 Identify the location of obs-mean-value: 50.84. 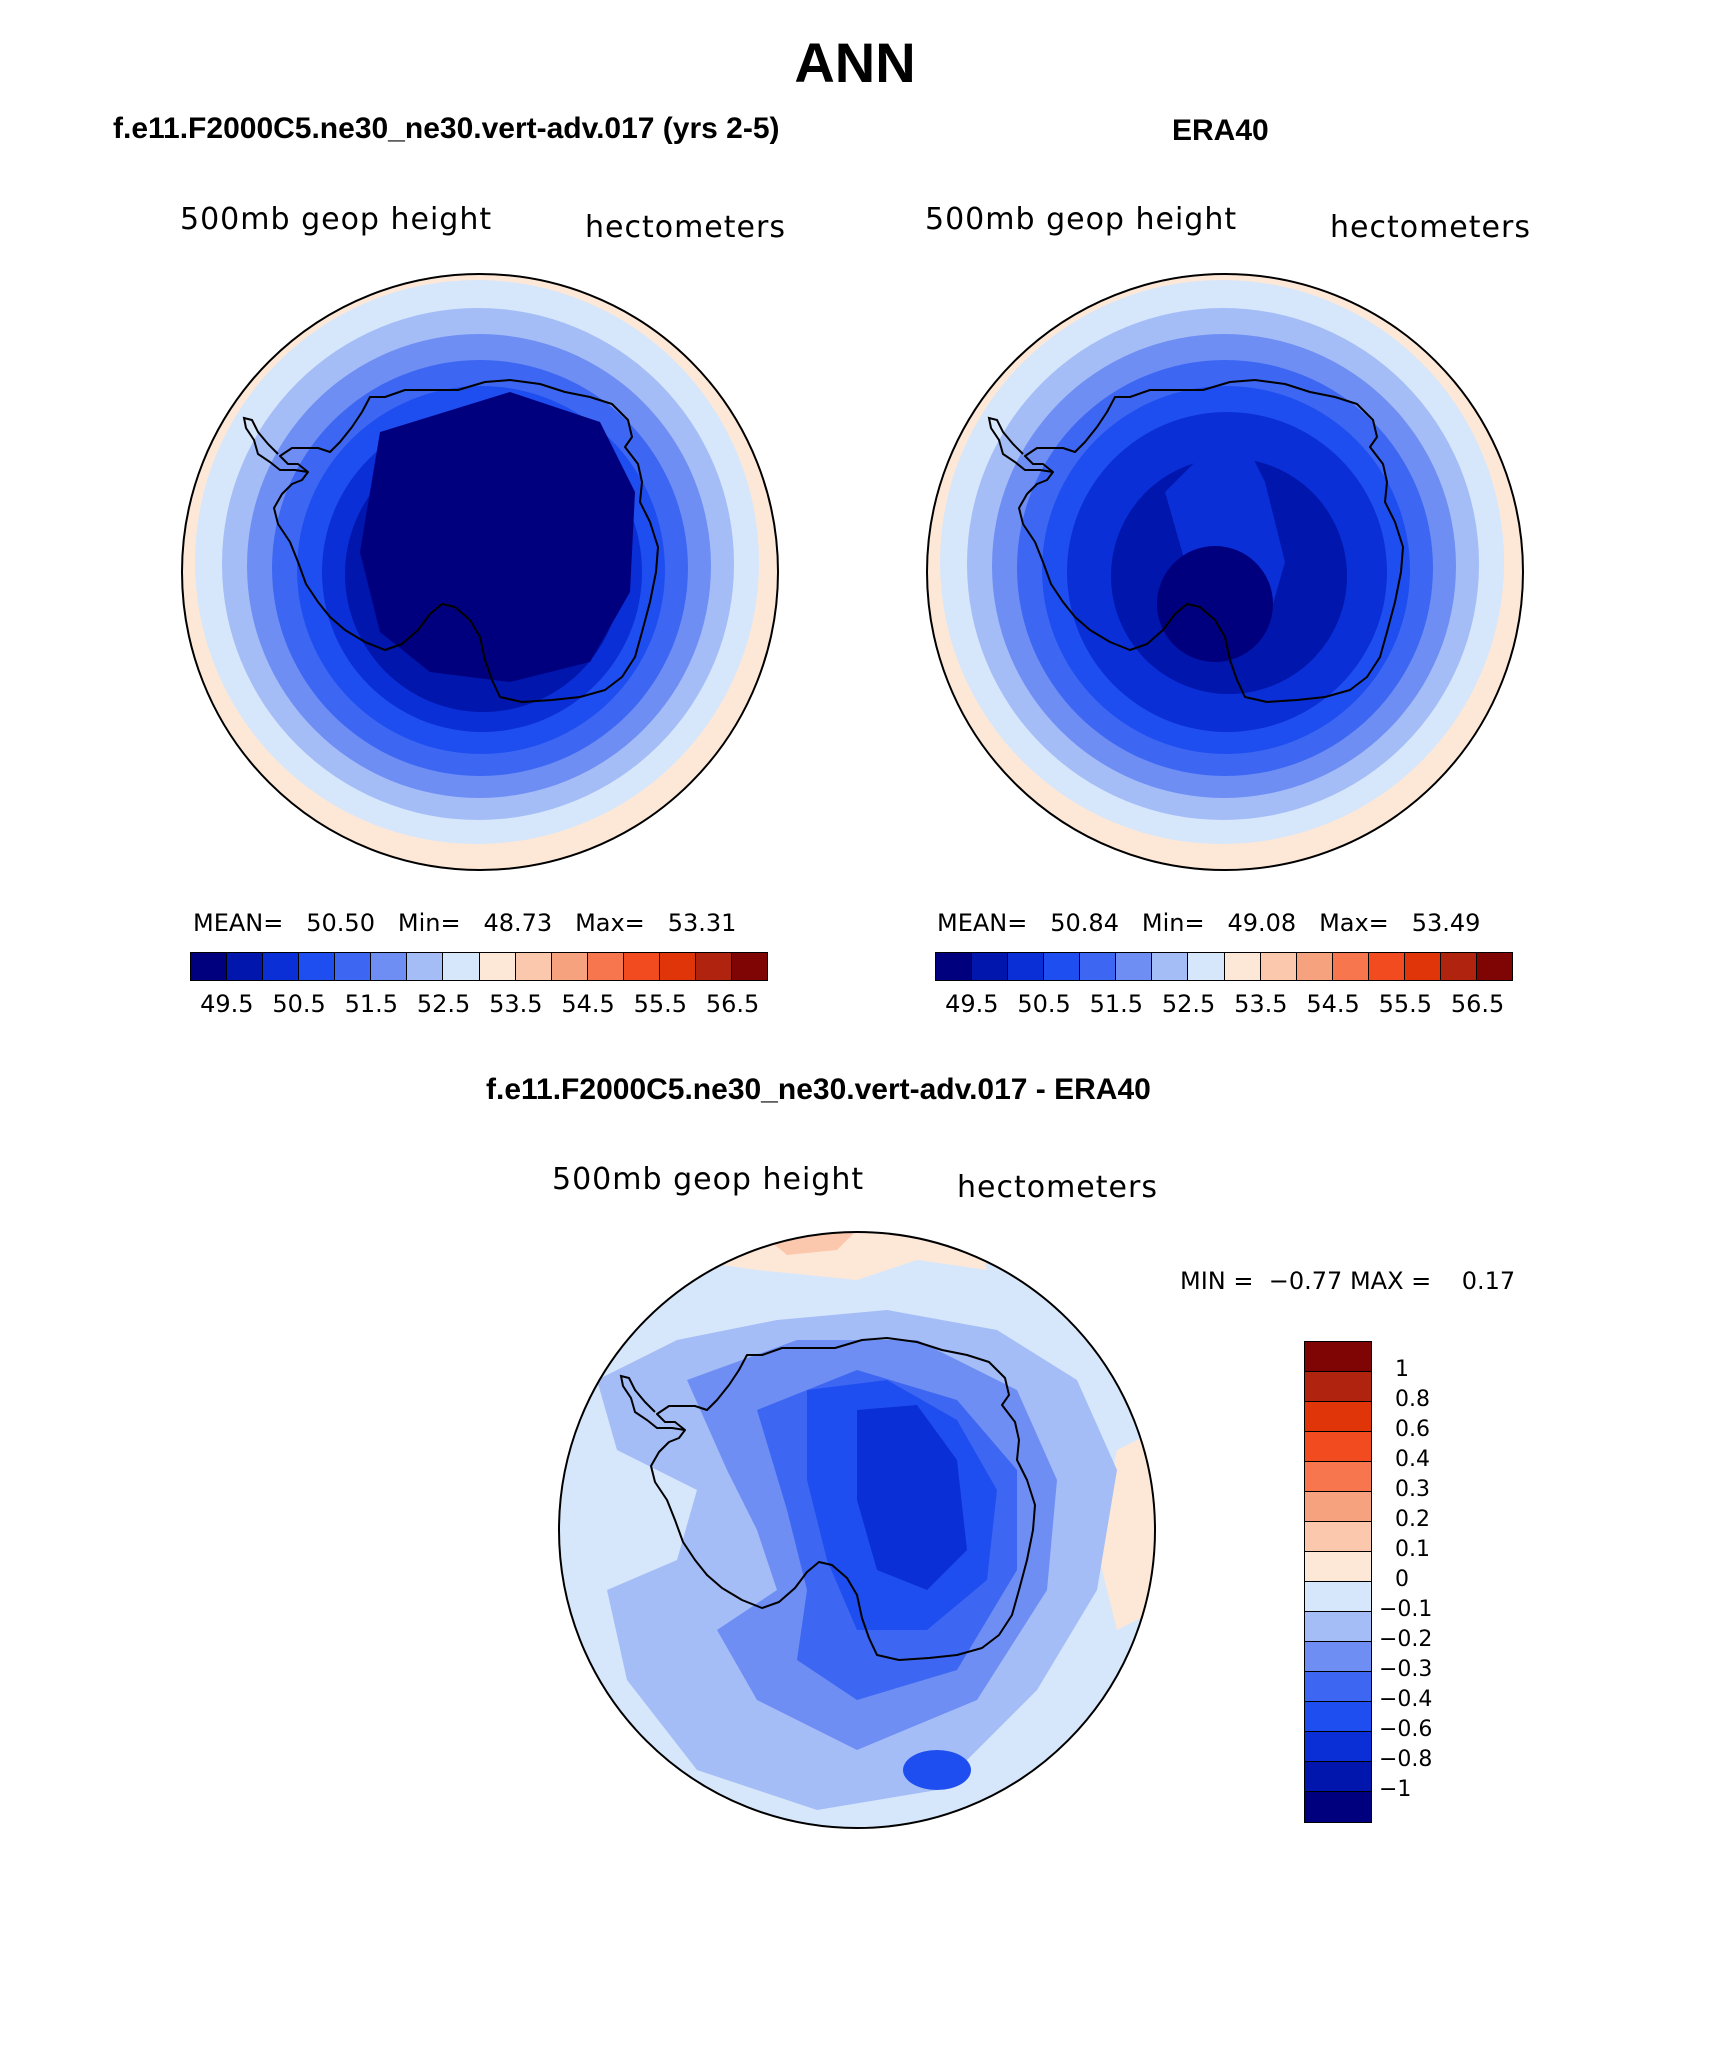
(1084, 923).